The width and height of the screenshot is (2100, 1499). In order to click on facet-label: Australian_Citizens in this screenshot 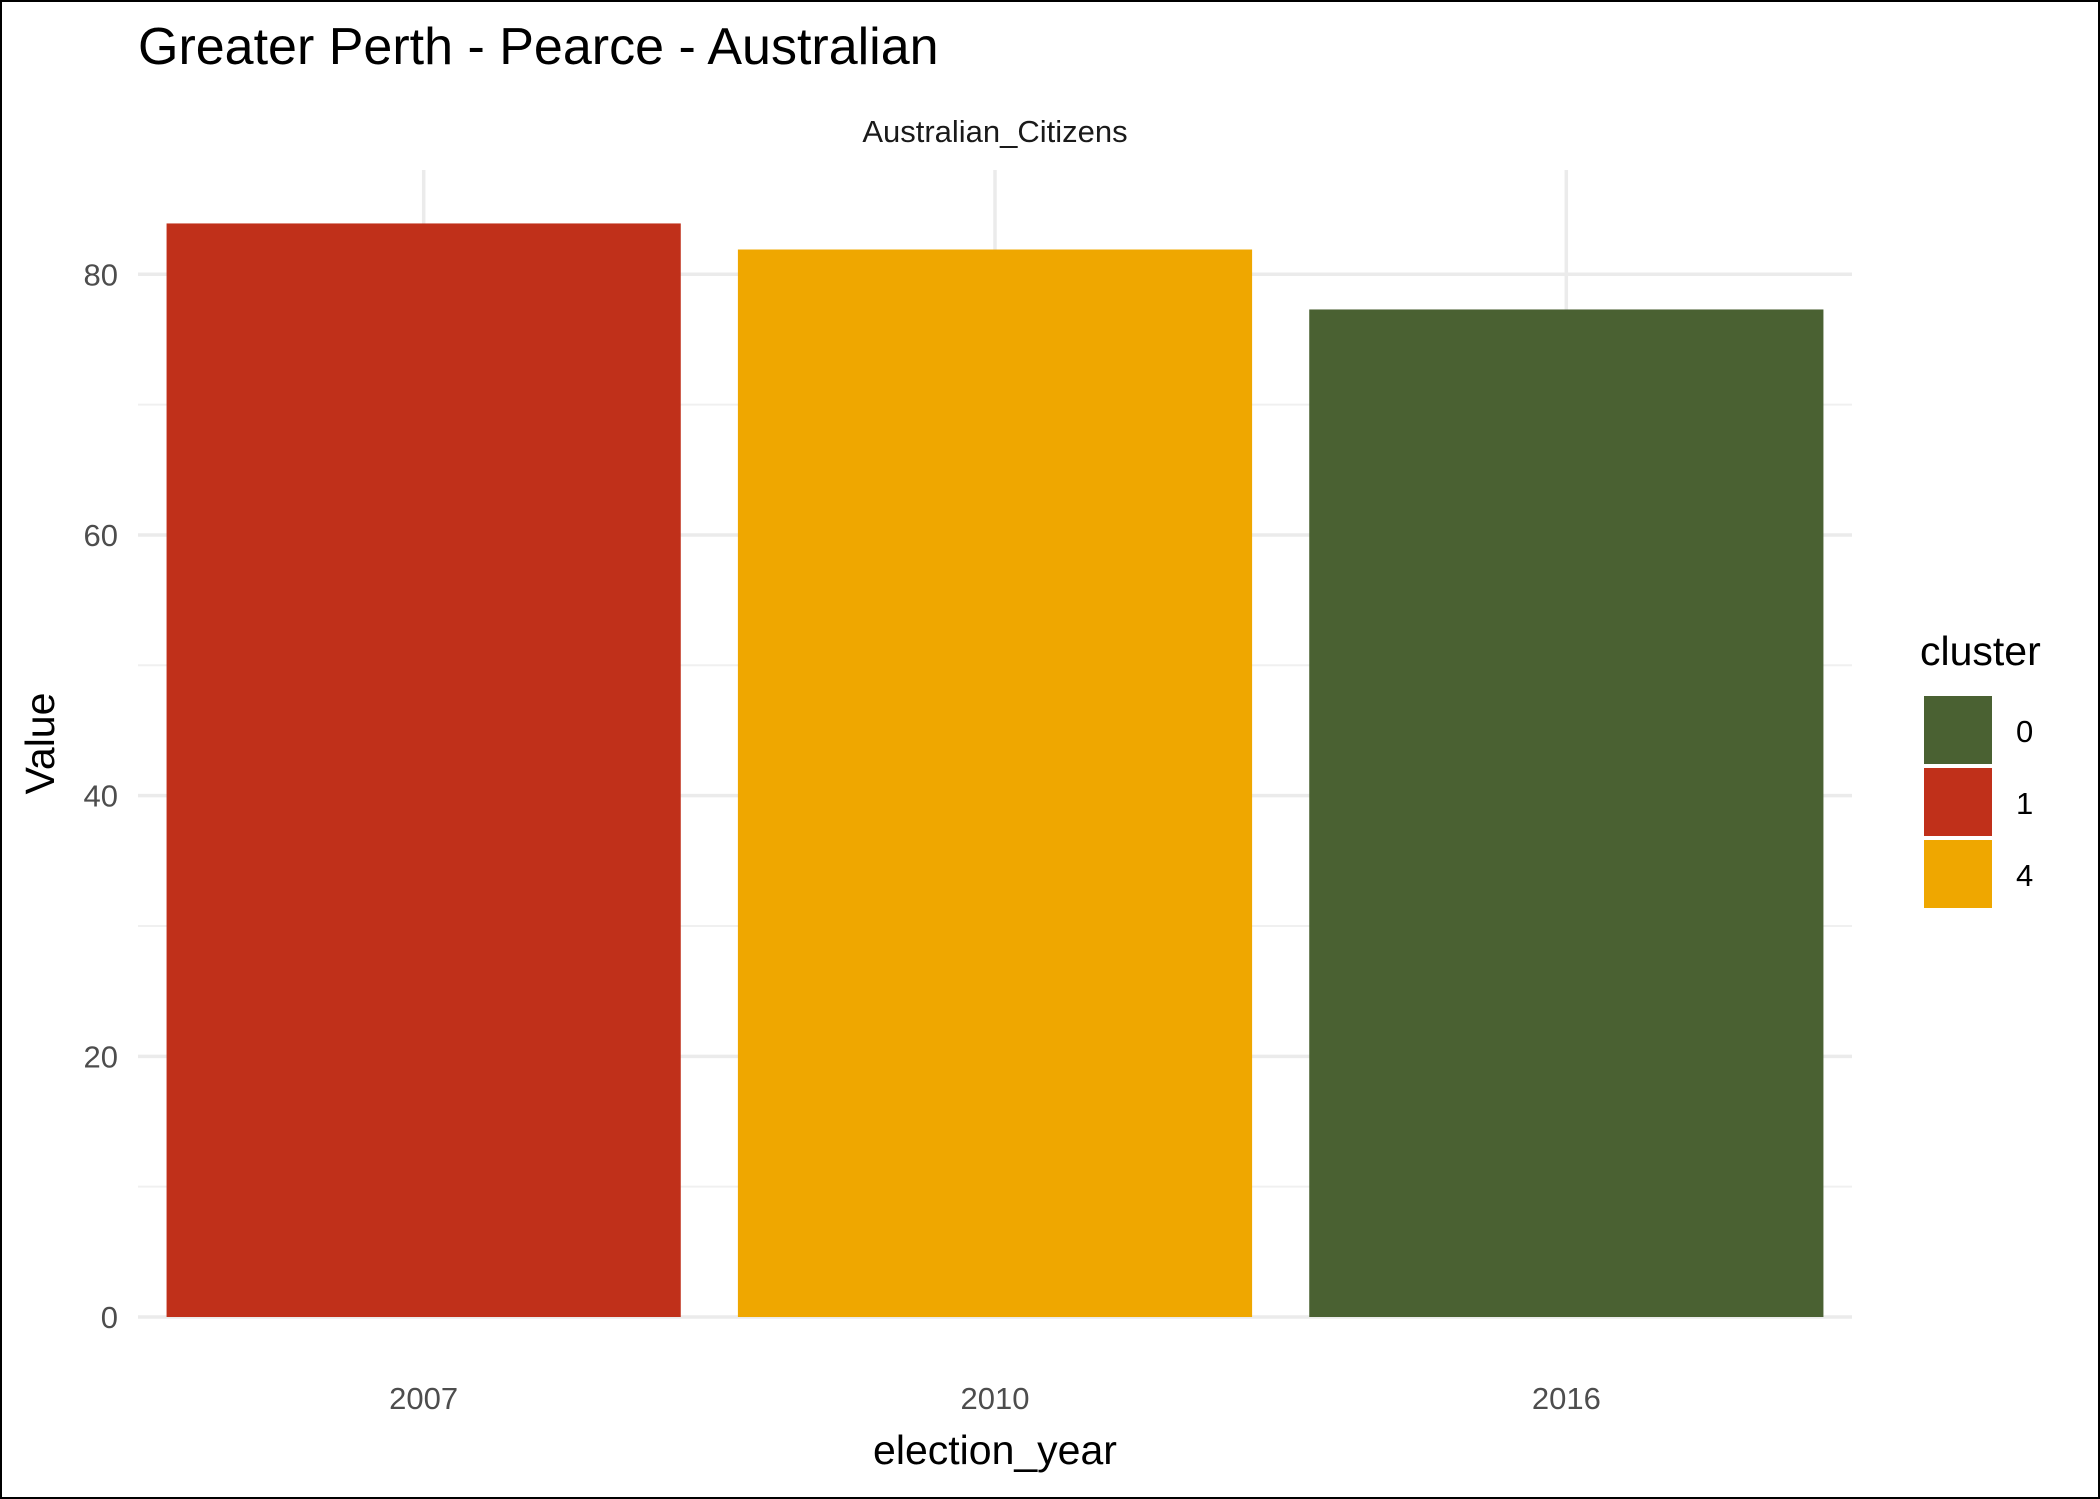, I will do `click(994, 131)`.